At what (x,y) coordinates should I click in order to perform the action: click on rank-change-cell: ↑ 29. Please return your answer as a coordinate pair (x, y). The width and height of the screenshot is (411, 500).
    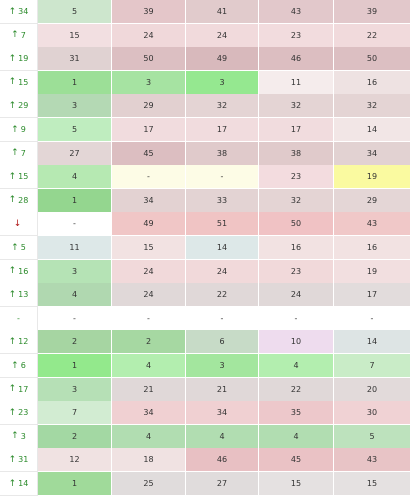
    Looking at the image, I should click on (19, 106).